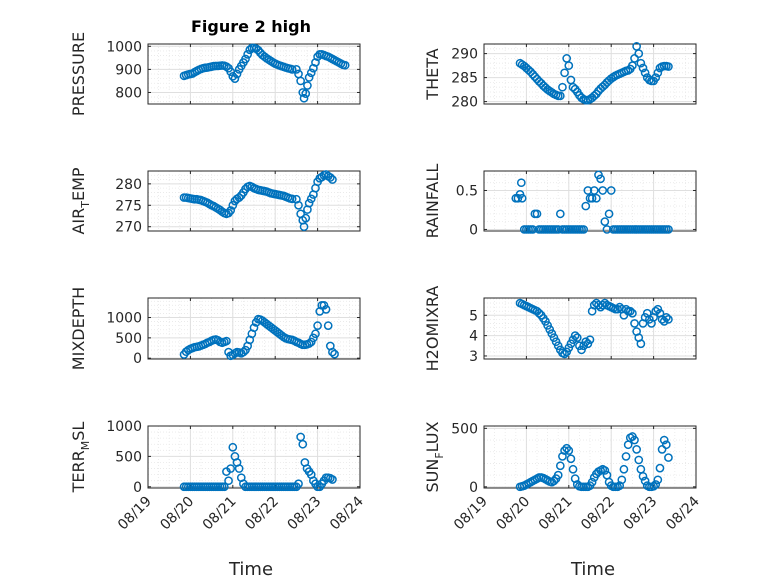 The image size is (778, 583). I want to click on y-axis-label: TERRMSL, so click(80, 458).